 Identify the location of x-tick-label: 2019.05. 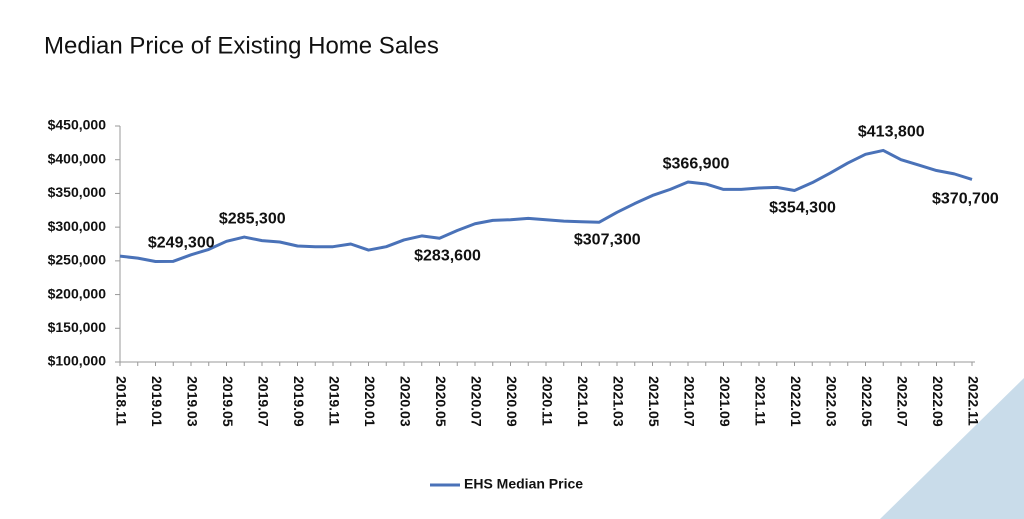
(228, 401).